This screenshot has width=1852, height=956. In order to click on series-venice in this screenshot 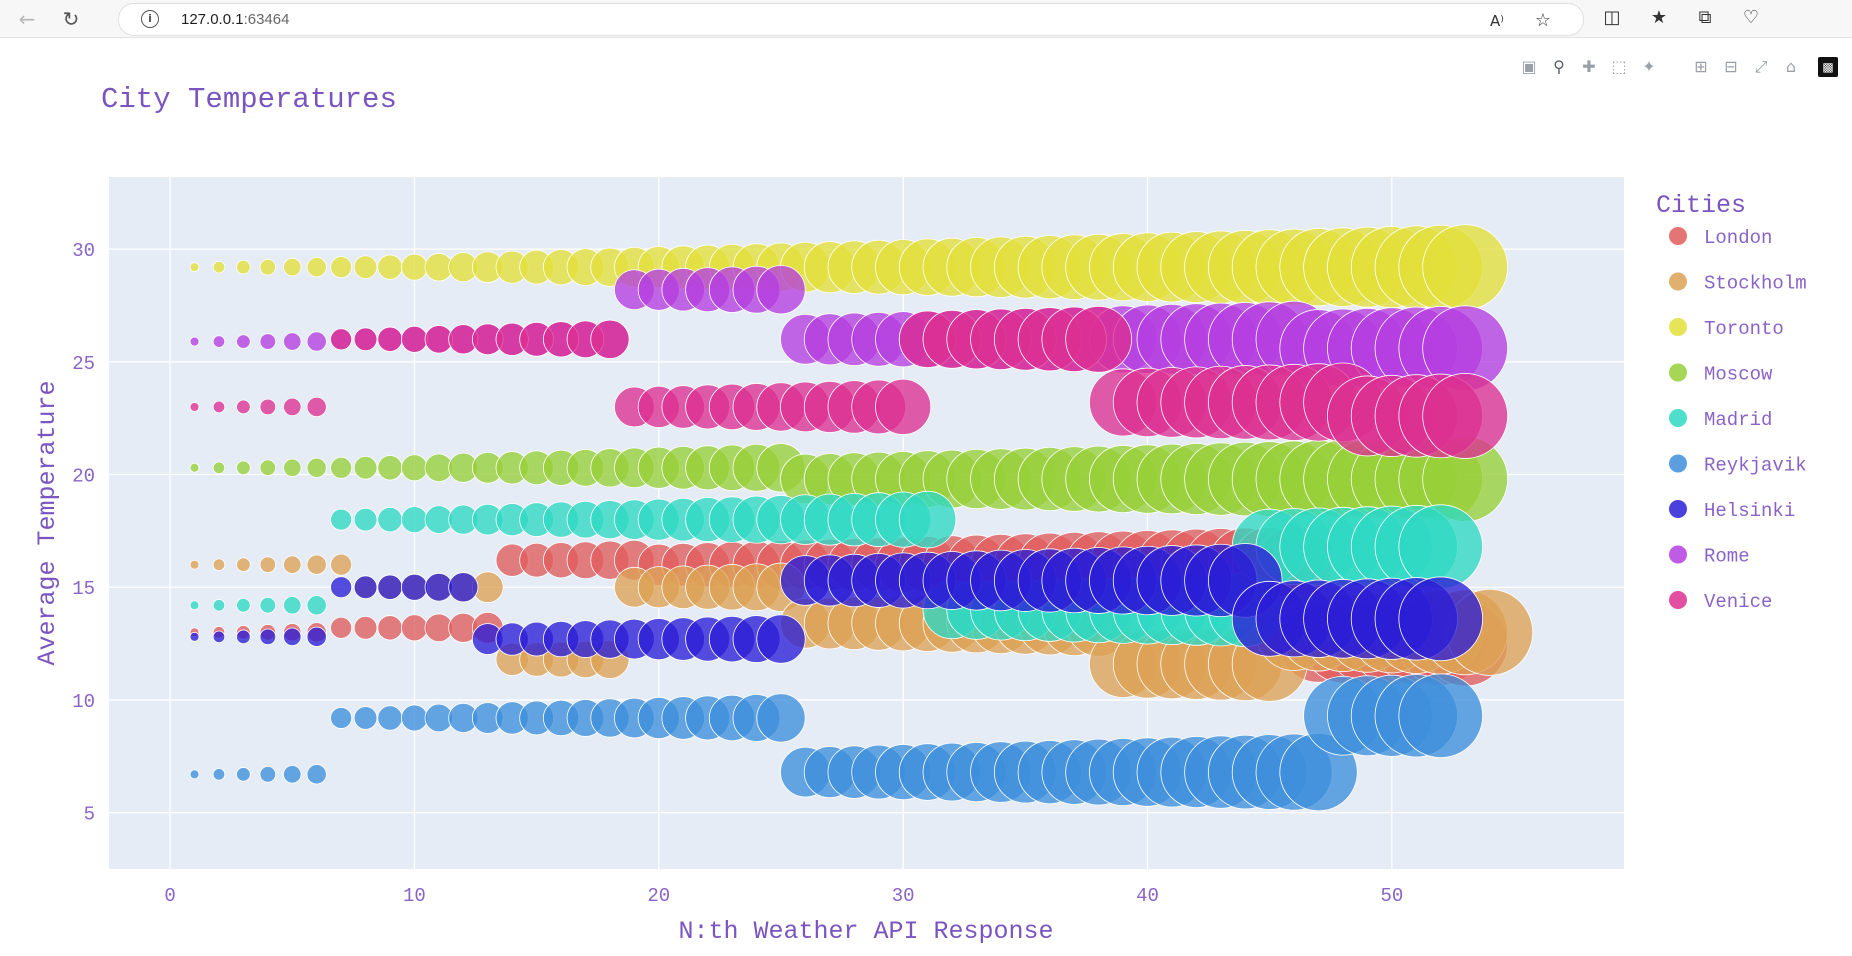, I will do `click(849, 382)`.